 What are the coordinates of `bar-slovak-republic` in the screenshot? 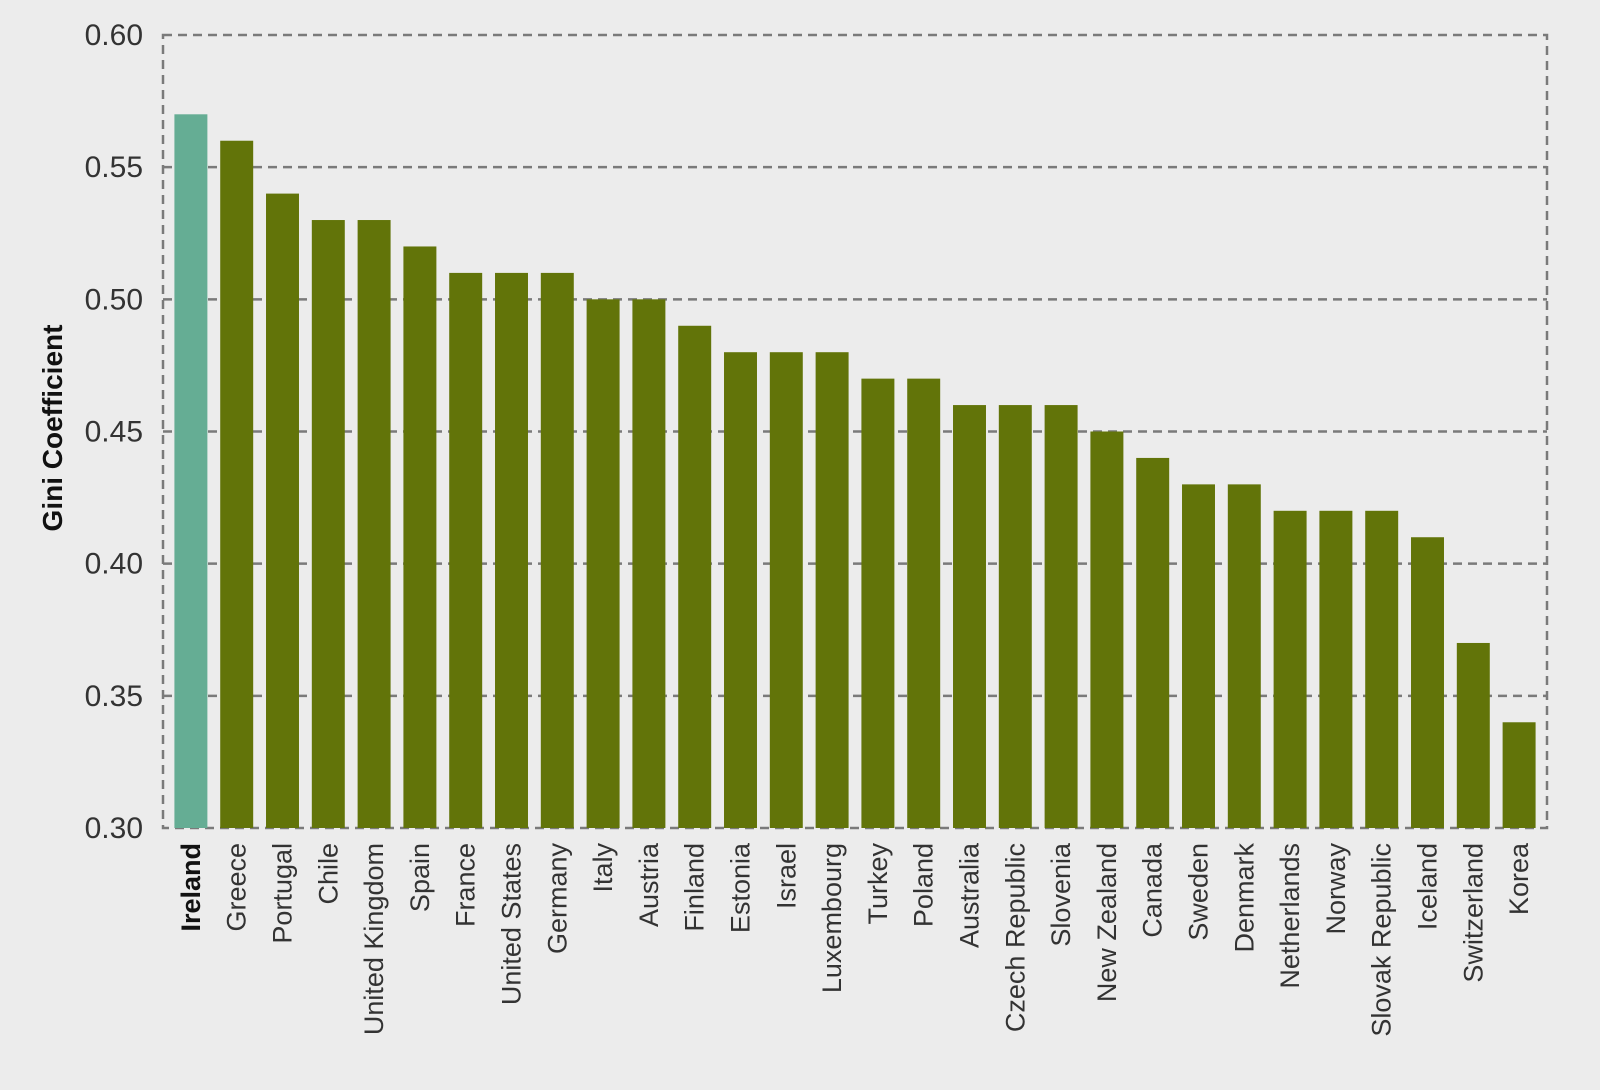 It's located at (1382, 669).